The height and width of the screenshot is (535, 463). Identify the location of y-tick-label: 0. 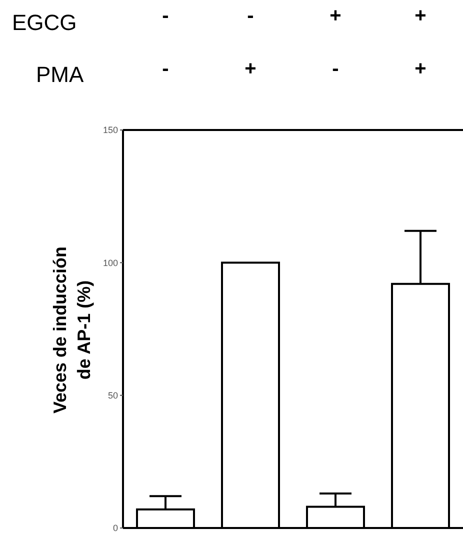
(115, 528).